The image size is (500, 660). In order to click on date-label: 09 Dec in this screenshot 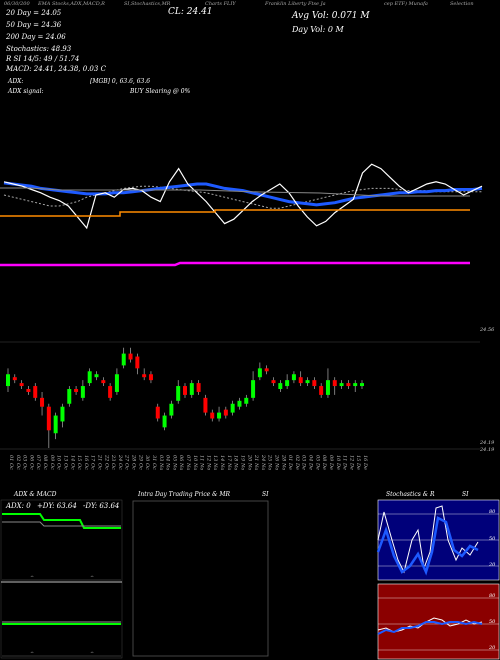, I will do `click(331, 462)`.